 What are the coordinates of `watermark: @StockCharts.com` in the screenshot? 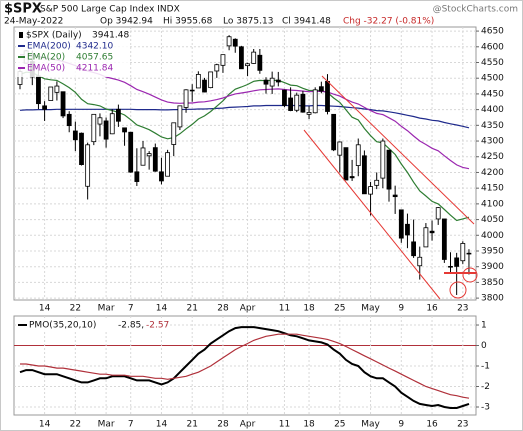 It's located at (475, 10).